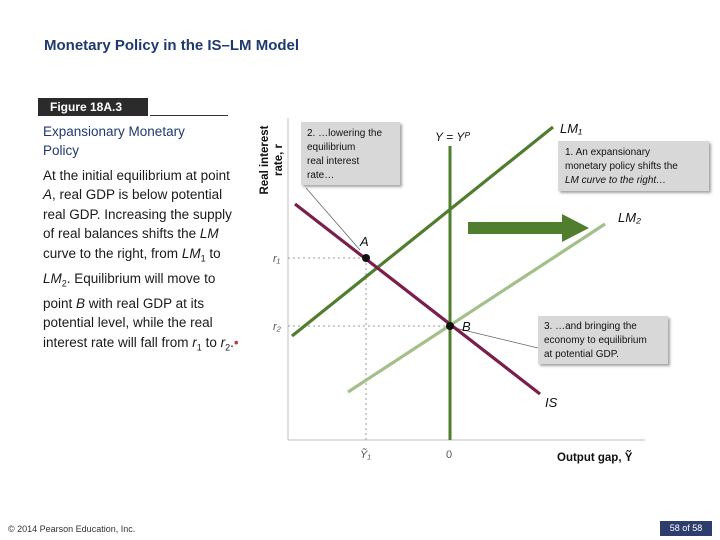  I want to click on lm1-label: LM₁, so click(571, 128).